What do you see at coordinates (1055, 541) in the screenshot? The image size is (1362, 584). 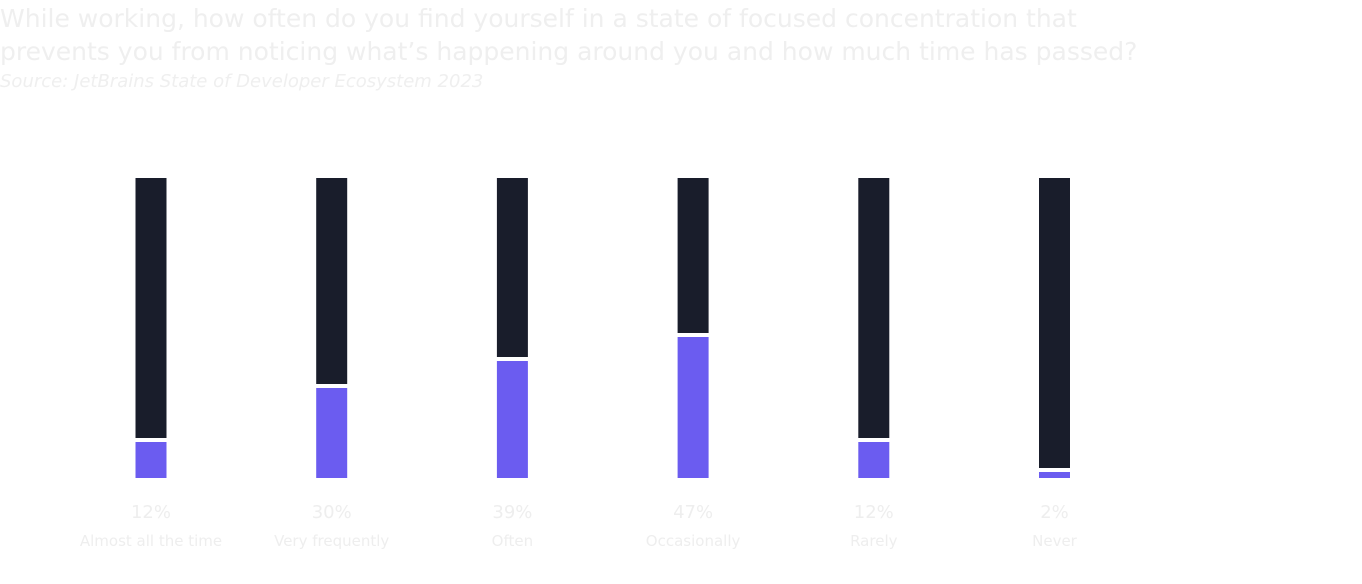 I see `x-tick-label: Never` at bounding box center [1055, 541].